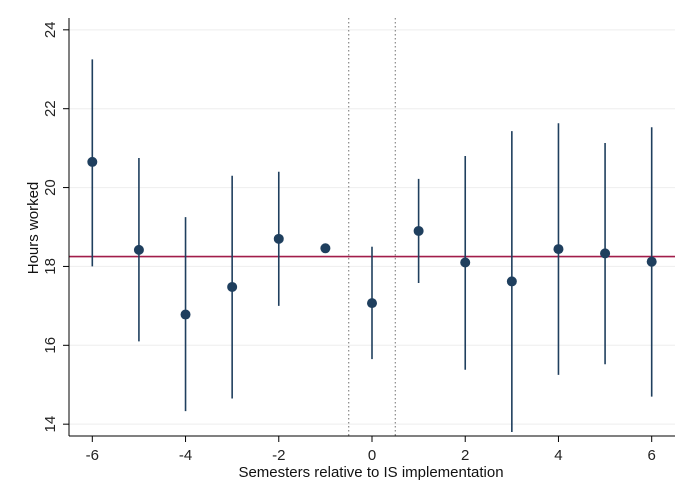 The image size is (693, 504). I want to click on x-axis-title: Semesters relative to IS implementation, so click(370, 472).